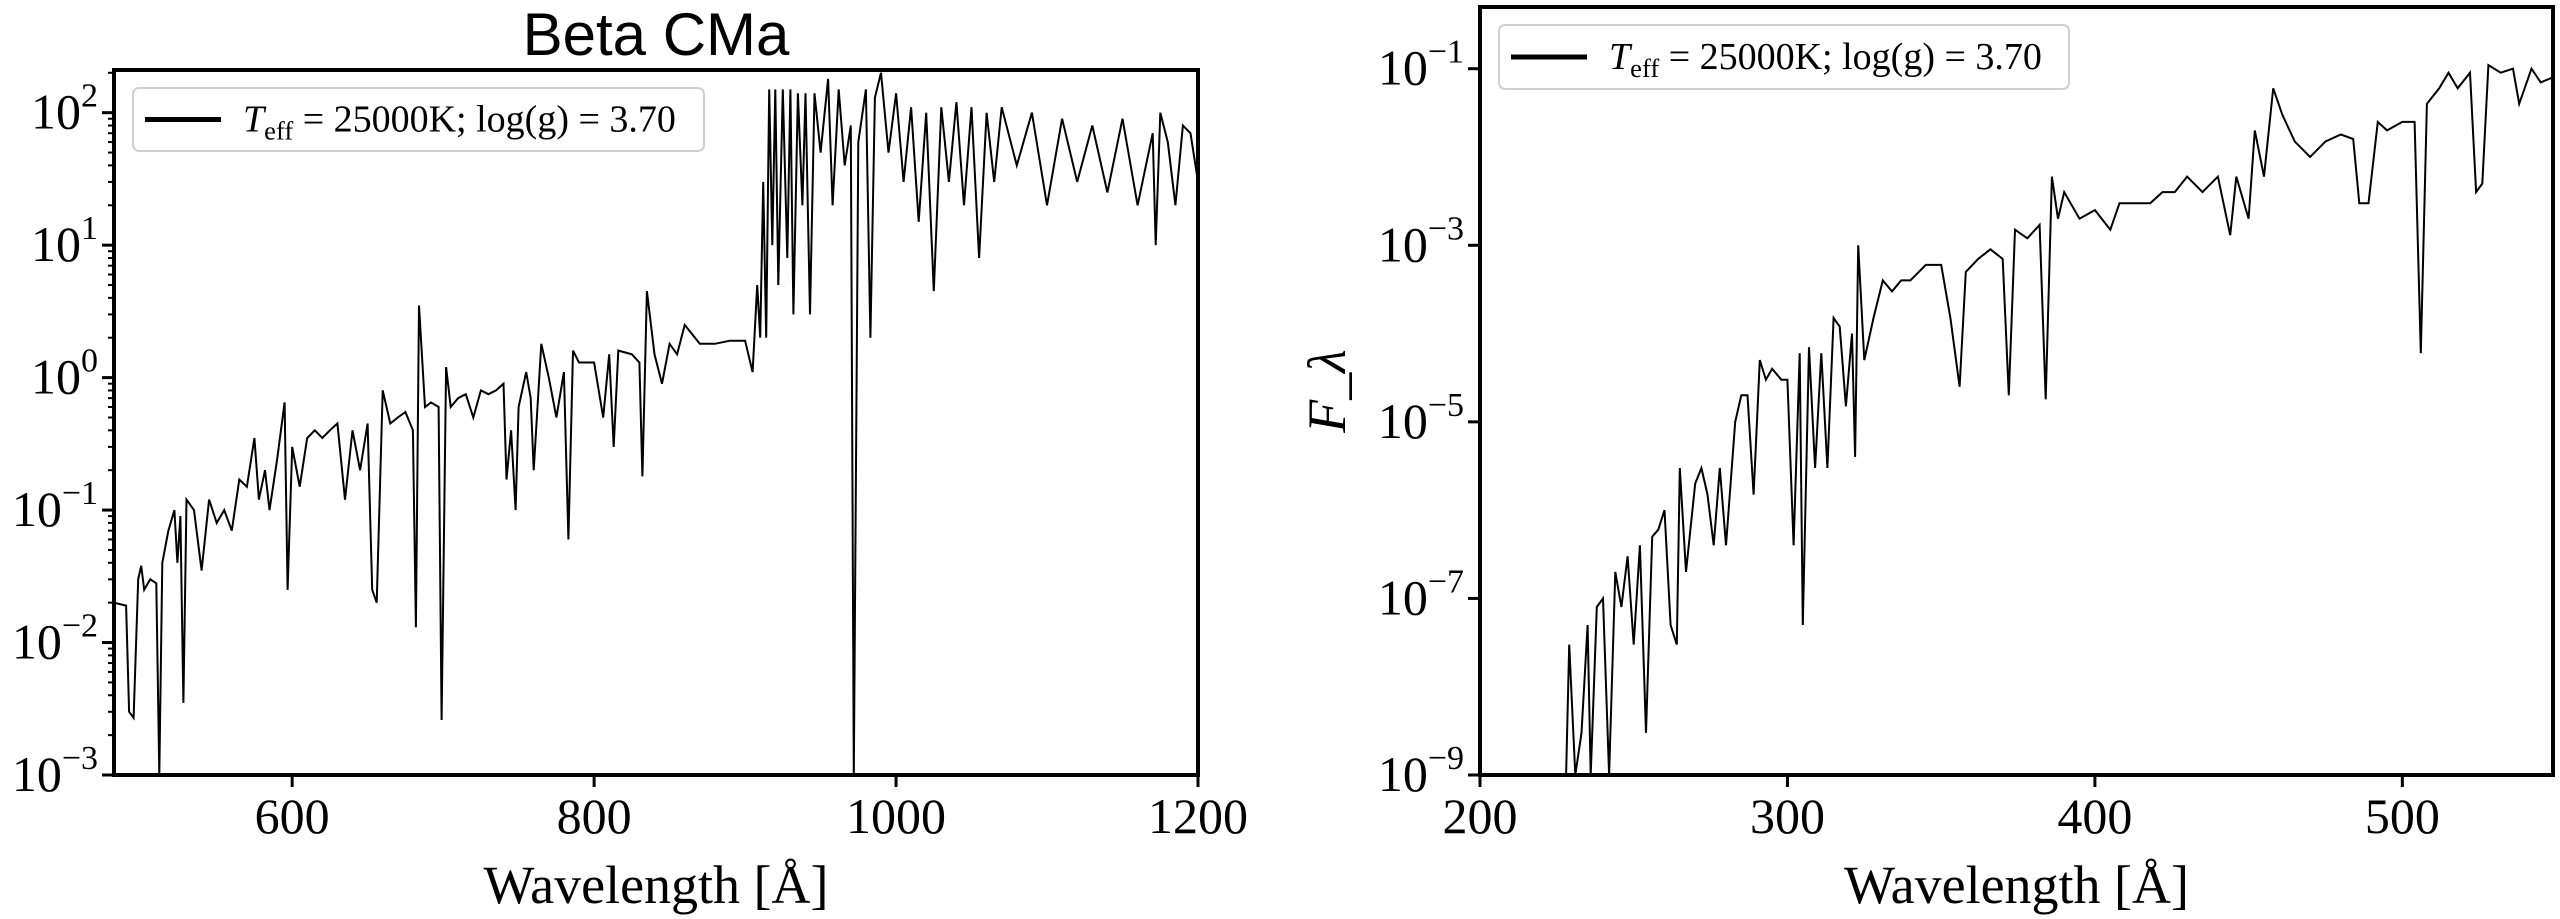 The width and height of the screenshot is (2560, 919). Describe the element at coordinates (1198, 816) in the screenshot. I see `x-tick-label: 1200` at that location.